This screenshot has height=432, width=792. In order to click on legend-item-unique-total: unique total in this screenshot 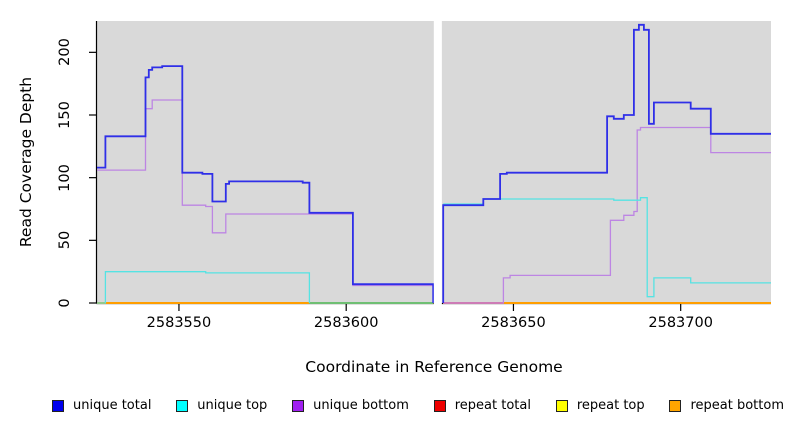, I will do `click(101, 405)`.